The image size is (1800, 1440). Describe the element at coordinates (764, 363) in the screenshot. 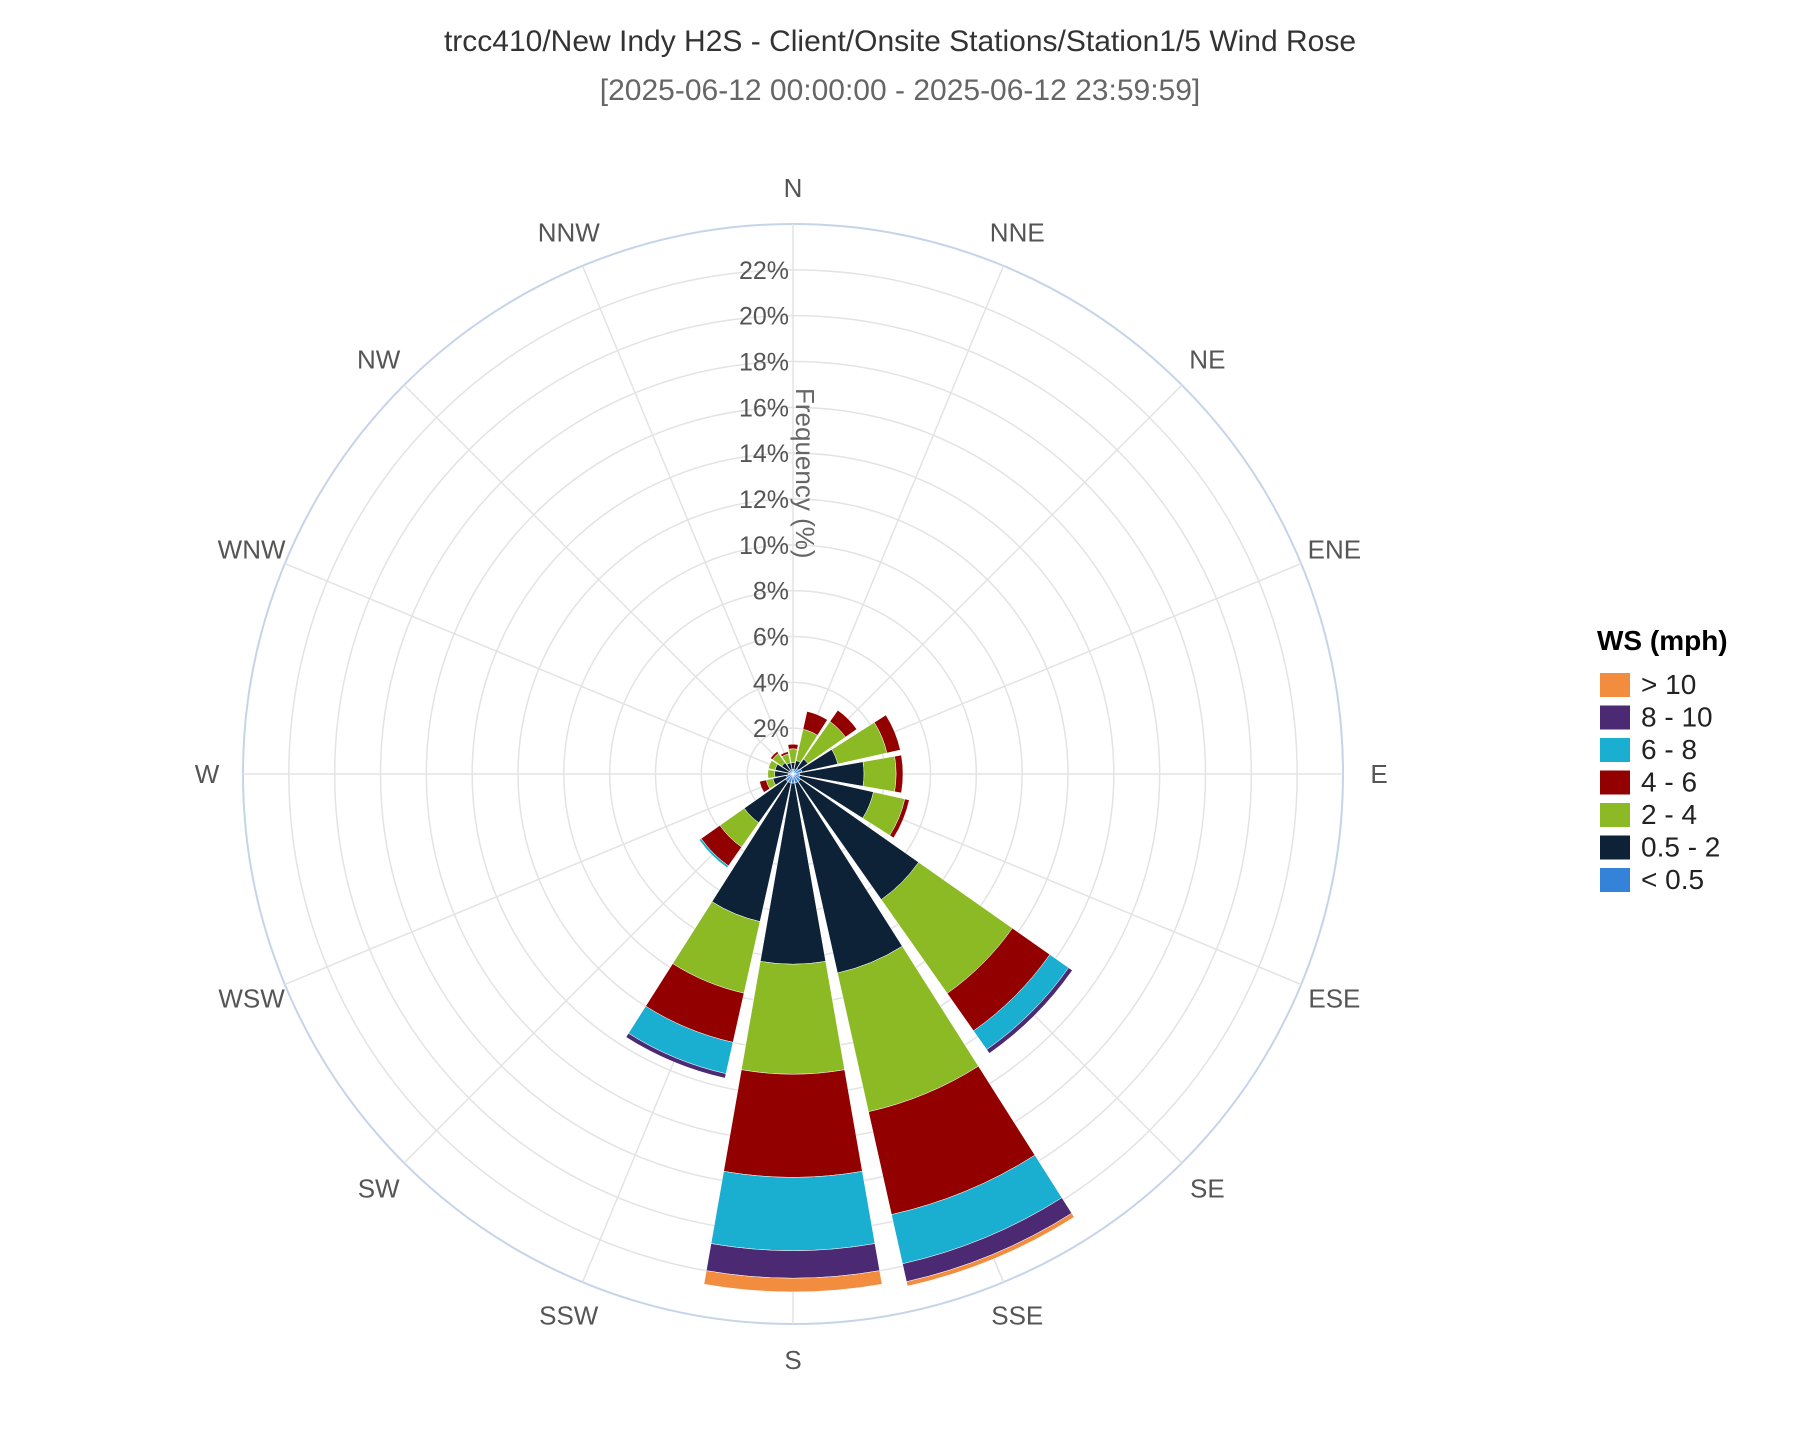

I see `radial-tick-label: 18%` at that location.